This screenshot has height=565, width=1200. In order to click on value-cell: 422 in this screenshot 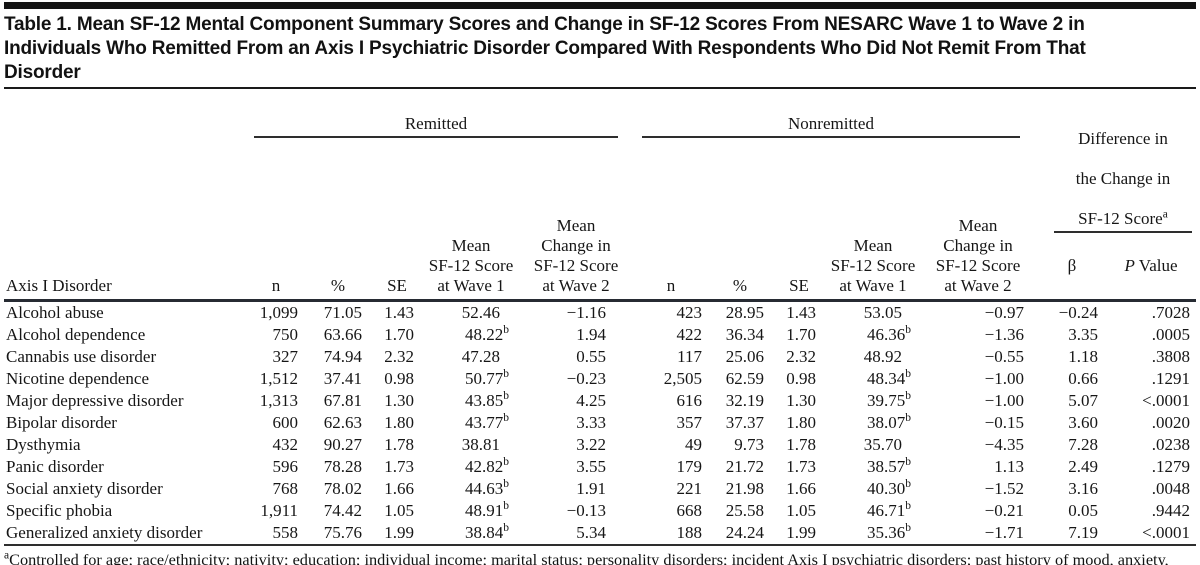, I will do `click(689, 334)`.